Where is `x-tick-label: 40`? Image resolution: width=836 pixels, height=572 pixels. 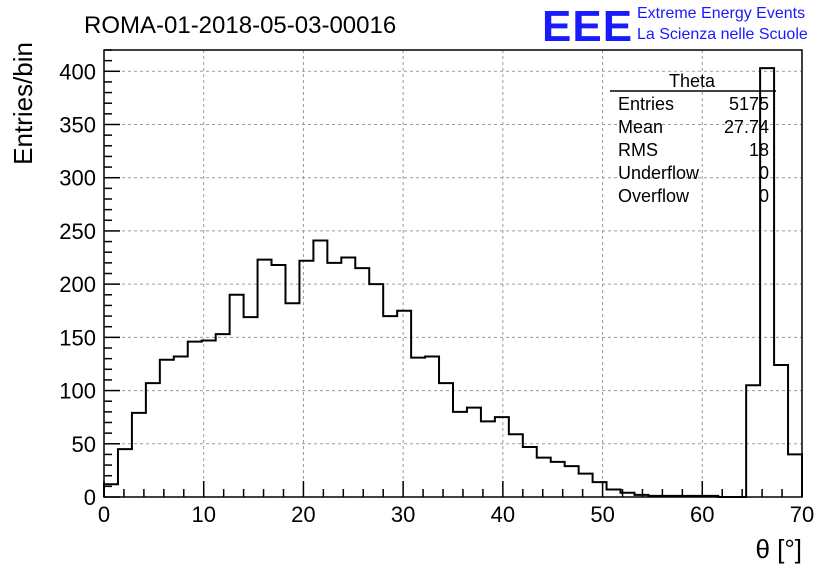 x-tick-label: 40 is located at coordinates (503, 514).